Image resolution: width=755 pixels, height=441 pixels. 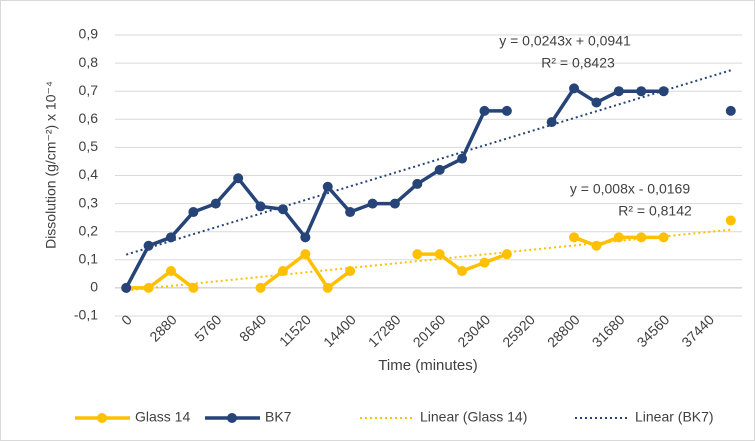 What do you see at coordinates (89, 118) in the screenshot?
I see `y-tick-label: 0,6` at bounding box center [89, 118].